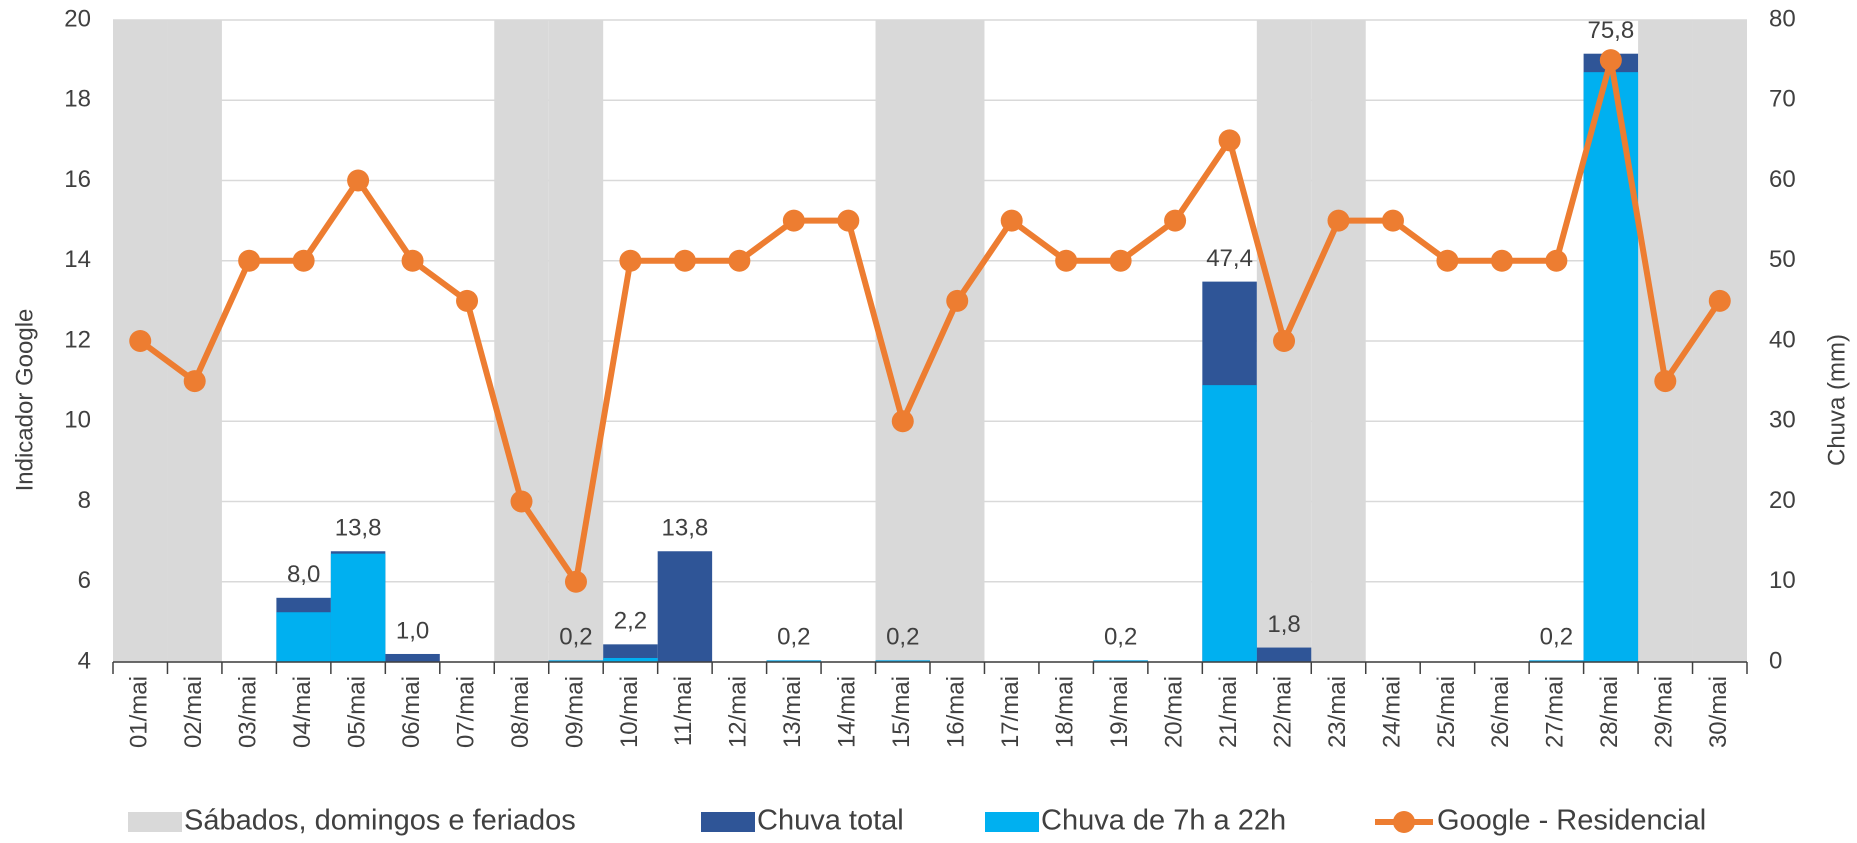 The height and width of the screenshot is (843, 1857). I want to click on y2-tick-label: 20, so click(1782, 500).